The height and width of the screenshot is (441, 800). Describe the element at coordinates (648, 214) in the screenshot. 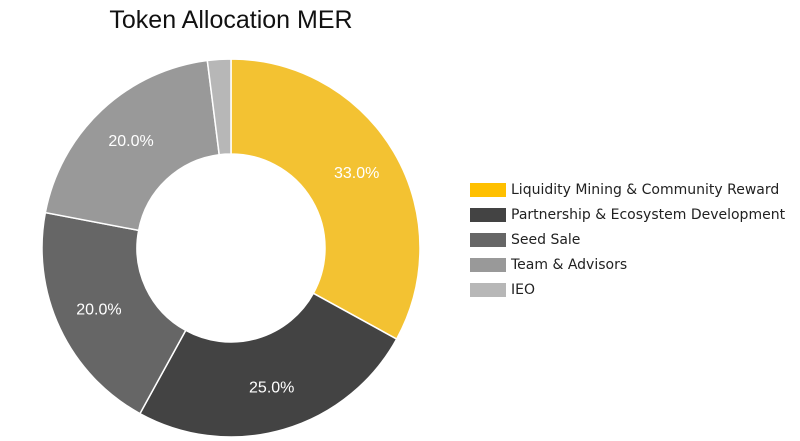

I see `legend-label: Partnership & Ecosystem Development` at that location.